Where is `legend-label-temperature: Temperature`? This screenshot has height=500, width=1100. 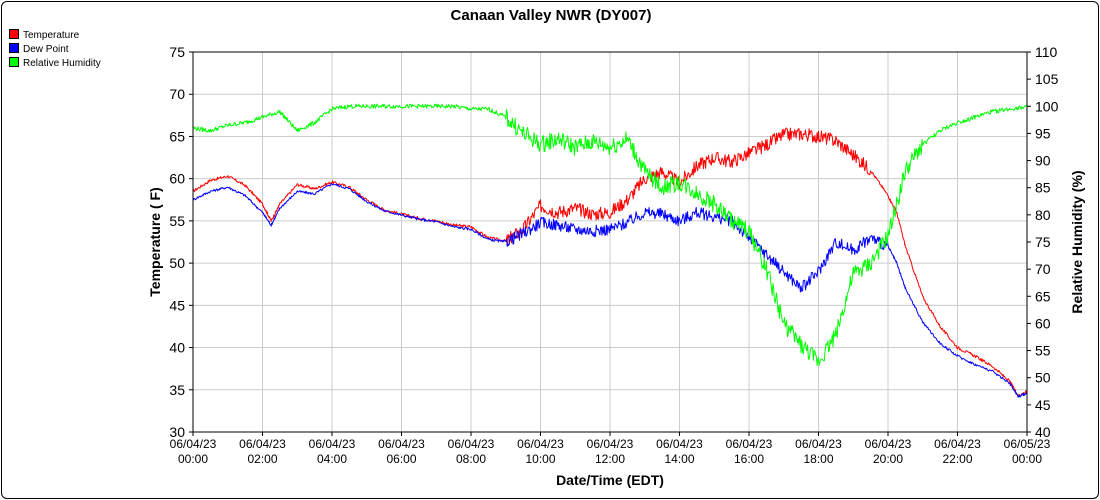
legend-label-temperature: Temperature is located at coordinates (51, 35).